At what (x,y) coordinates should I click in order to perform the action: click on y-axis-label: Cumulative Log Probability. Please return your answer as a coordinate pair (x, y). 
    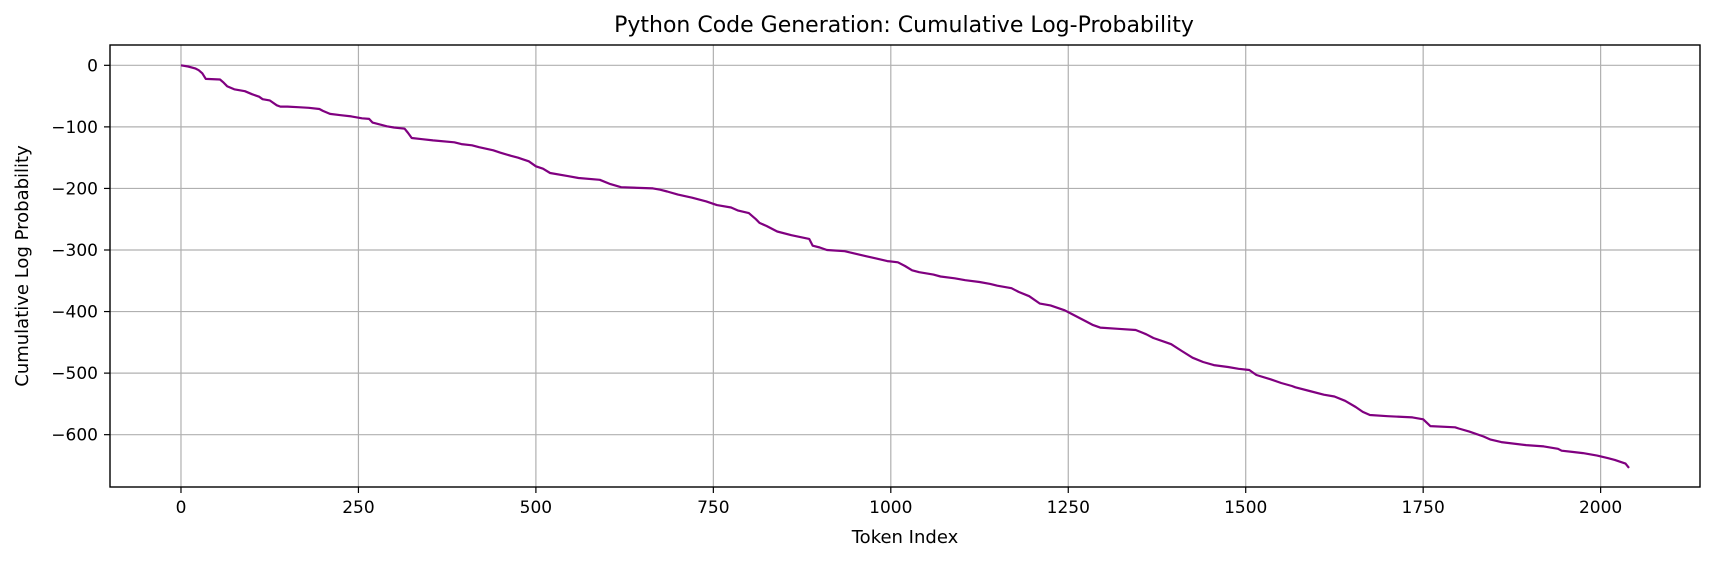
    Looking at the image, I should click on (22, 266).